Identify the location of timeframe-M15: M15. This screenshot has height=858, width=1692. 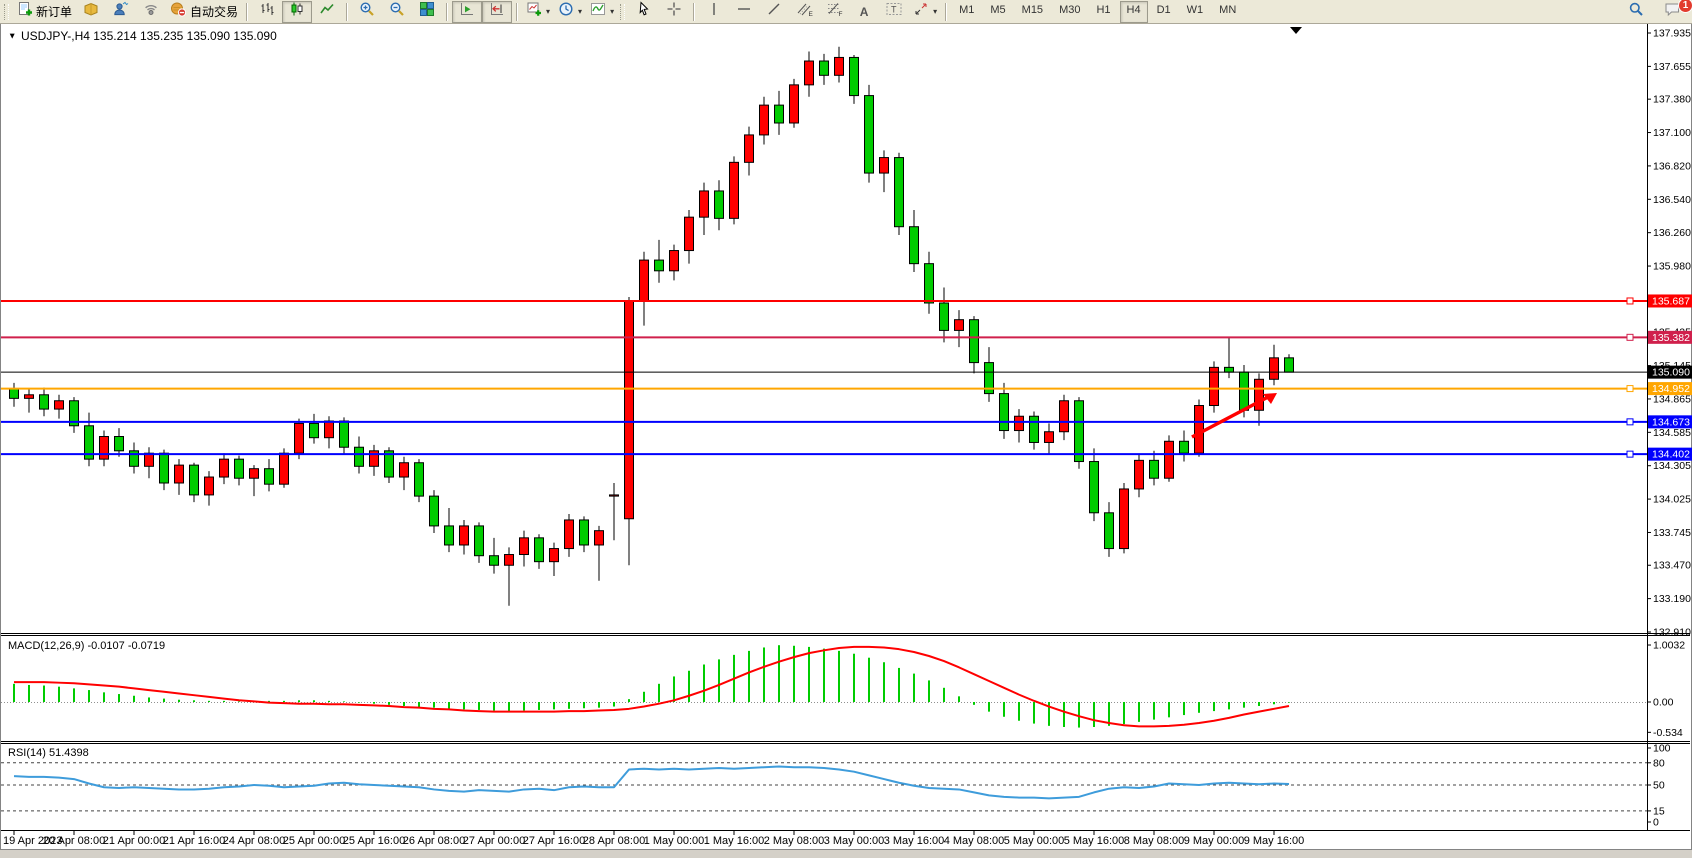
(1032, 9).